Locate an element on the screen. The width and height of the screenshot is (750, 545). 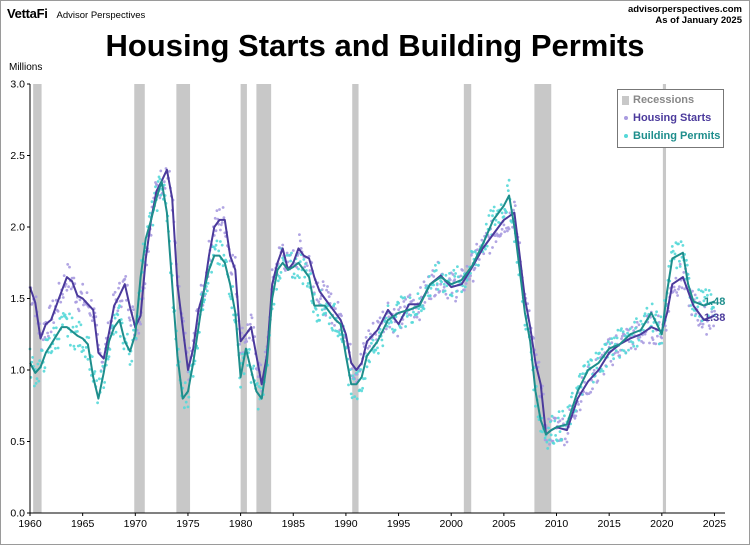
starts-swatch is located at coordinates (626, 118).